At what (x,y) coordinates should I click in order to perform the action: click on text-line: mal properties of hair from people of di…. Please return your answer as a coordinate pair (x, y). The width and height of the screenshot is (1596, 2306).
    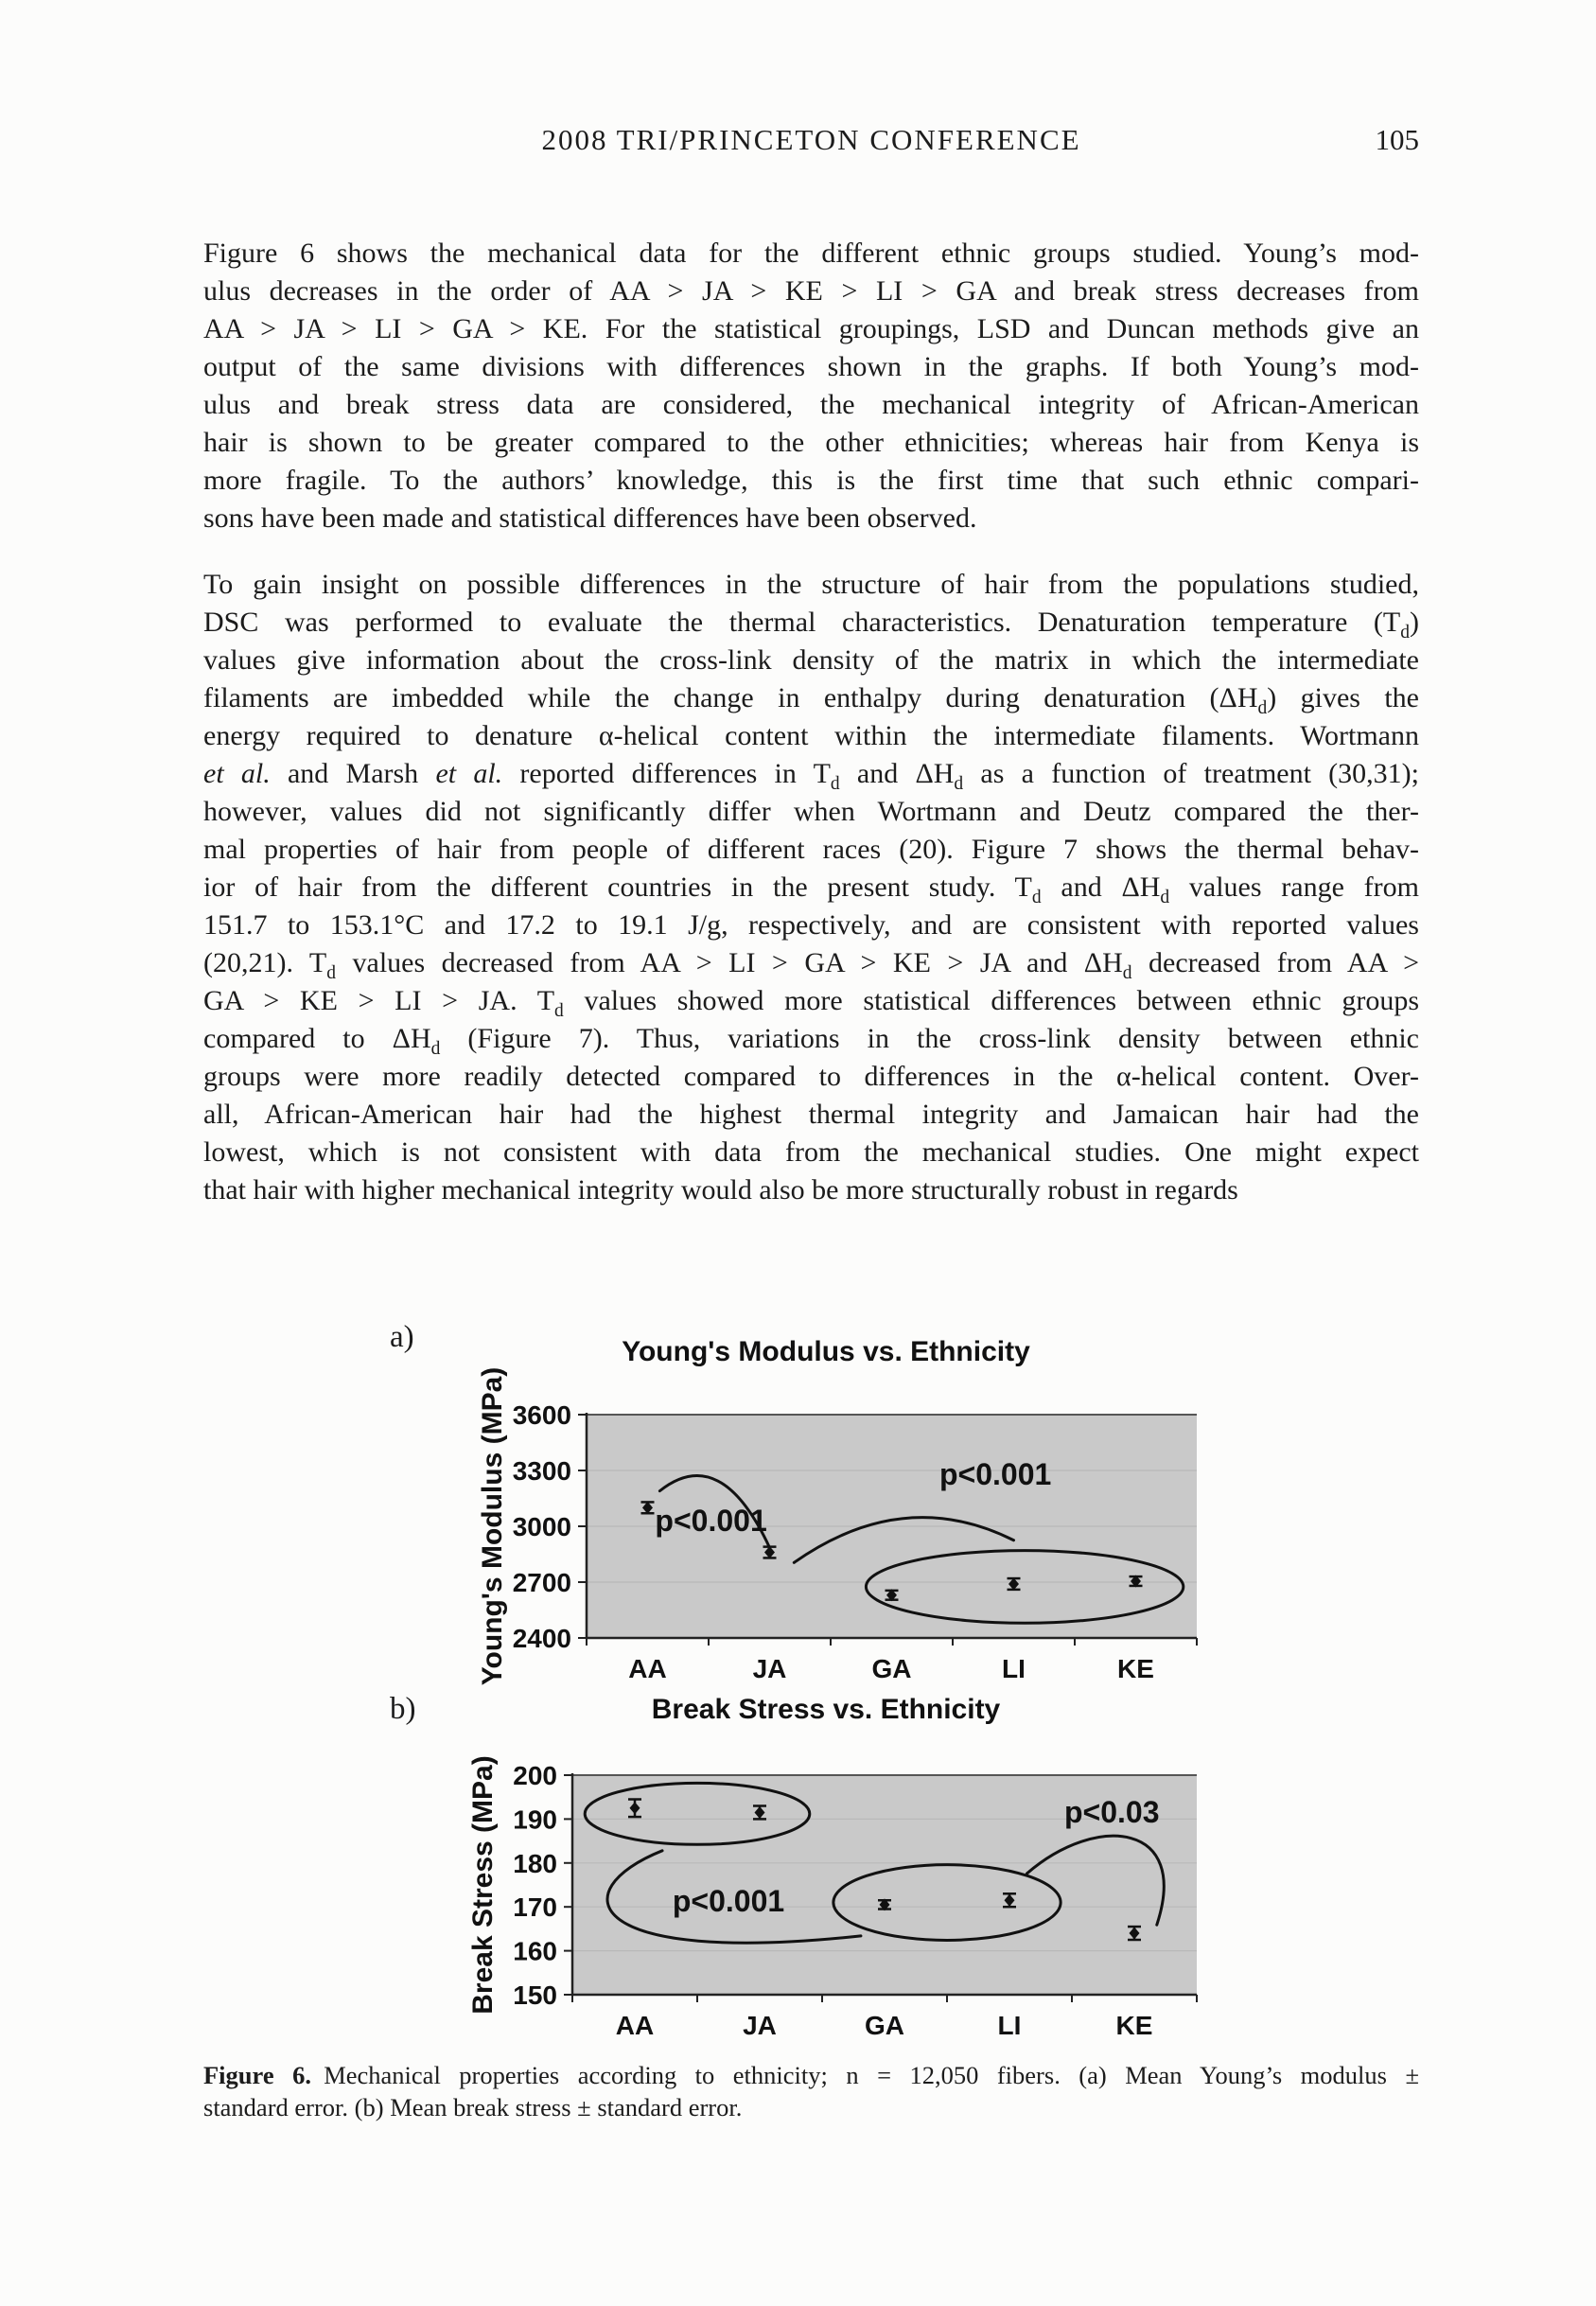
    Looking at the image, I should click on (811, 849).